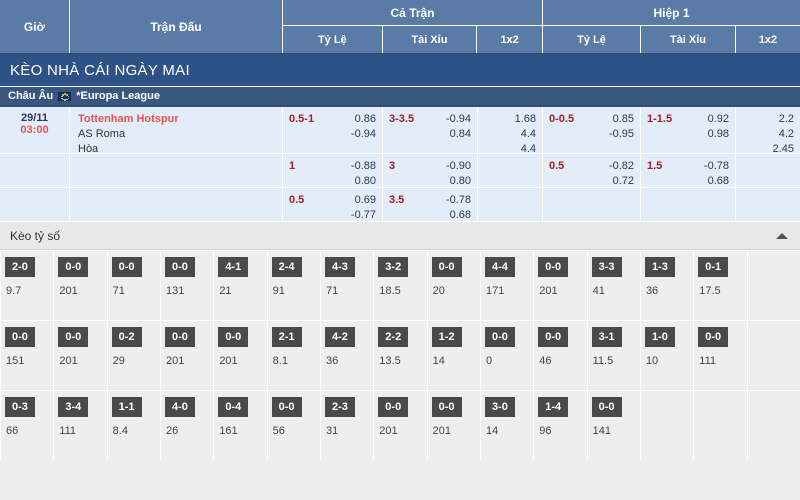 Image resolution: width=800 pixels, height=500 pixels. What do you see at coordinates (604, 132) in the screenshot?
I see `ht-handicap-values: 0.85 -0.95` at bounding box center [604, 132].